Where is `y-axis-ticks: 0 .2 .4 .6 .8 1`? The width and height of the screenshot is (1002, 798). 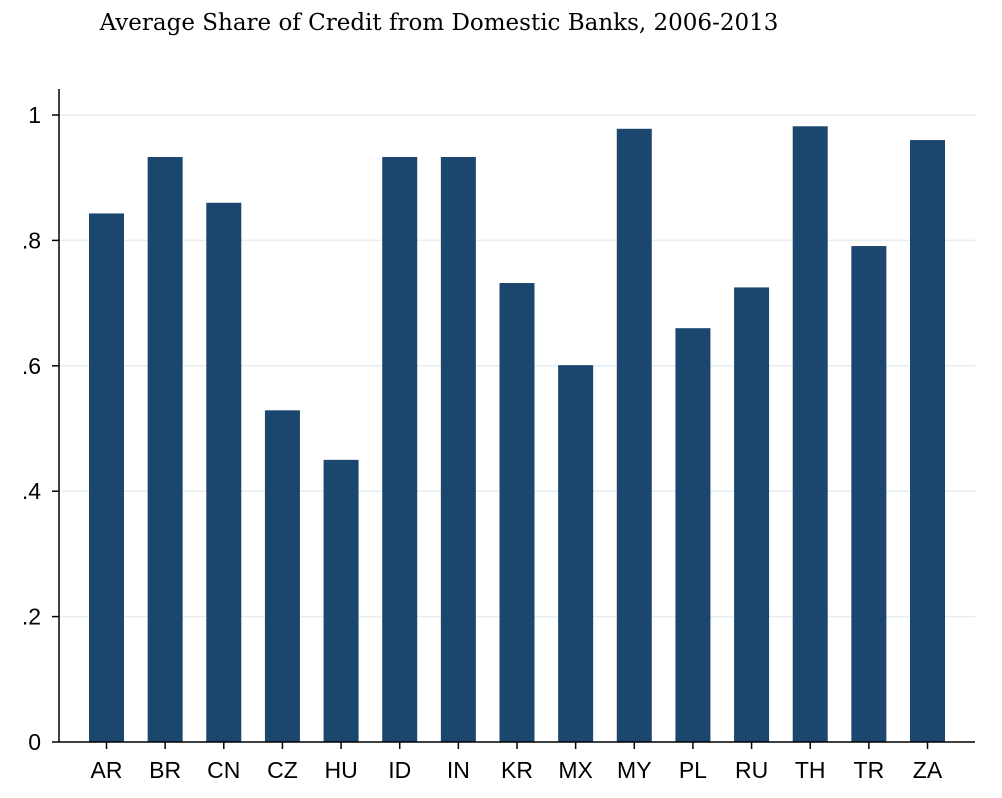 y-axis-ticks: 0 .2 .4 .6 .8 1 is located at coordinates (40, 428).